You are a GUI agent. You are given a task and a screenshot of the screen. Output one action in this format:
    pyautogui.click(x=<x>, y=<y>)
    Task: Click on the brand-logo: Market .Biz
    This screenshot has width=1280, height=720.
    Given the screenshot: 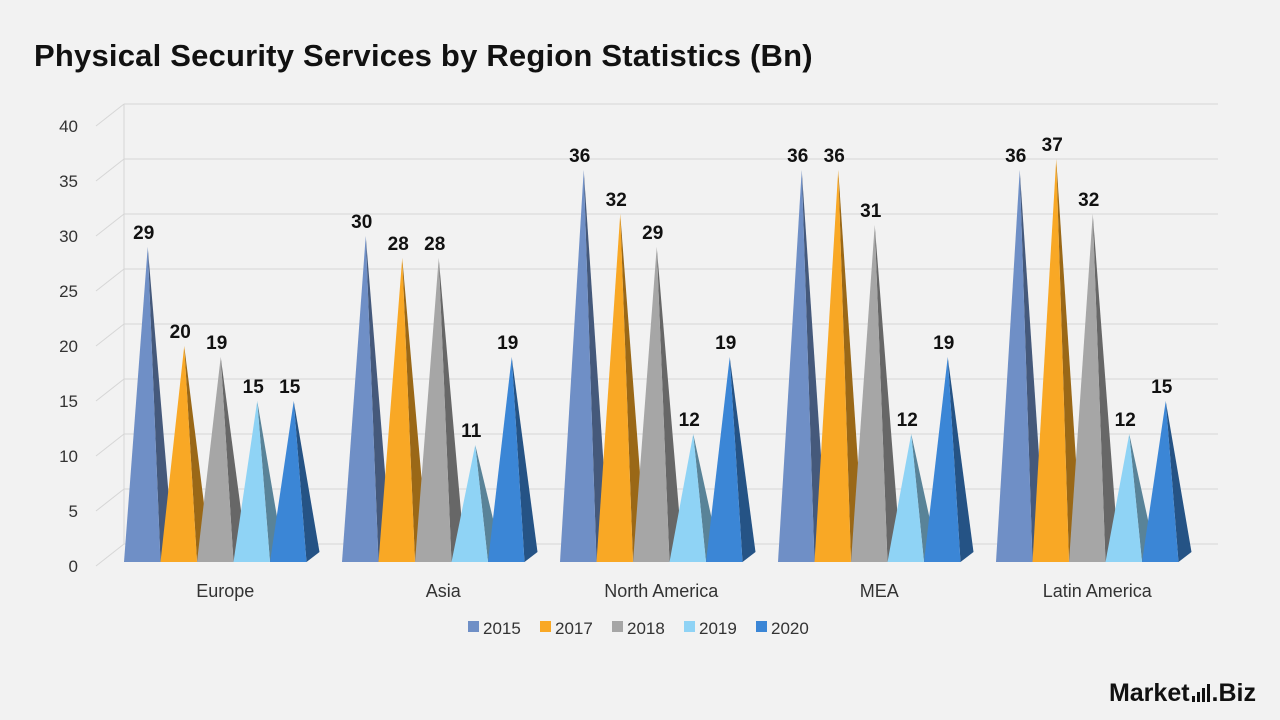 What is the action you would take?
    pyautogui.click(x=1182, y=693)
    